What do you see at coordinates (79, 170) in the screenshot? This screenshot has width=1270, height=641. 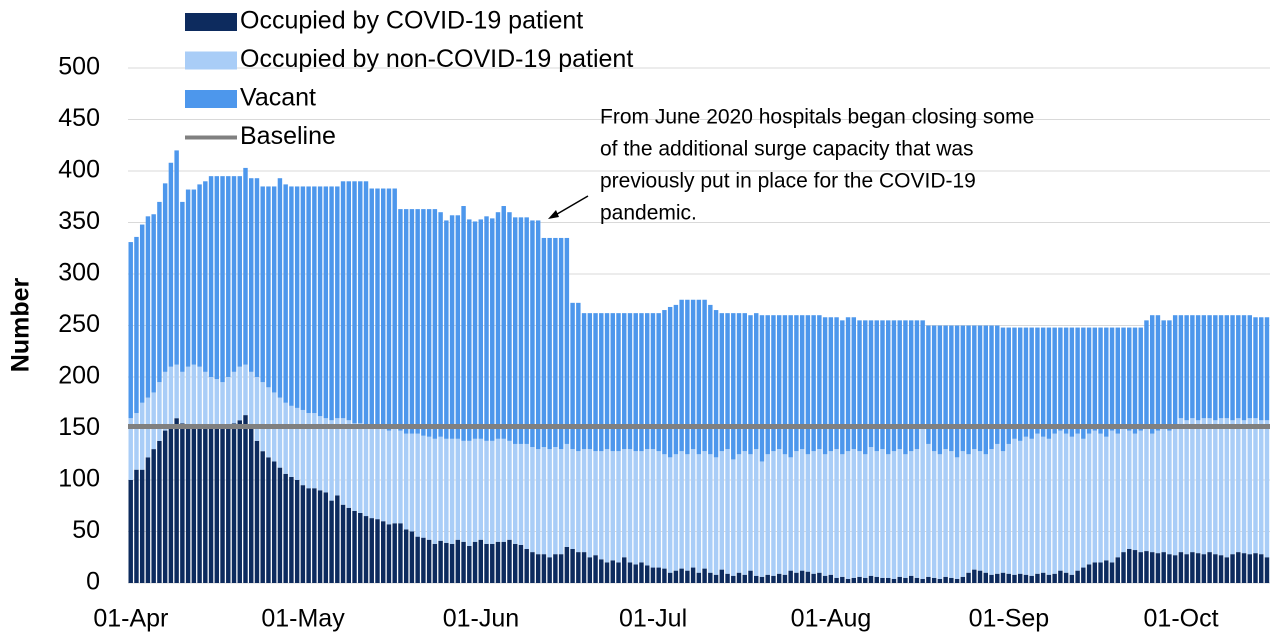 I see `y-tick-label: 400` at bounding box center [79, 170].